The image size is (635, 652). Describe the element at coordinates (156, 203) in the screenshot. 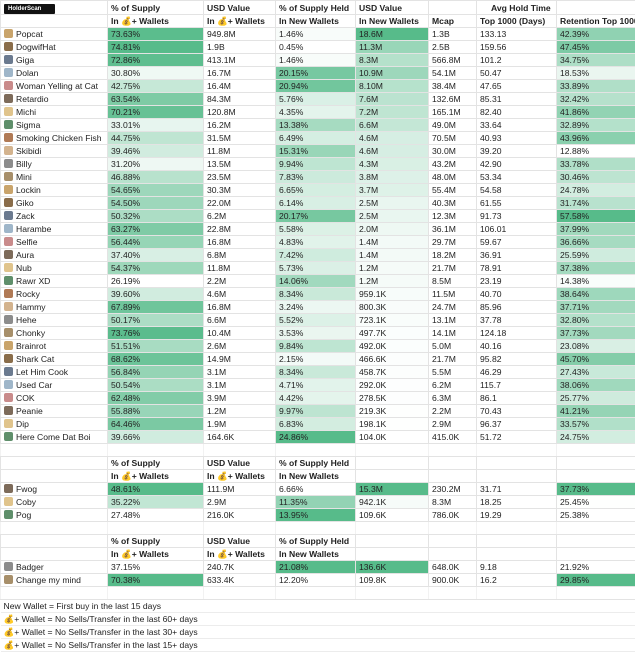

I see `value-cell: 54.50%` at that location.